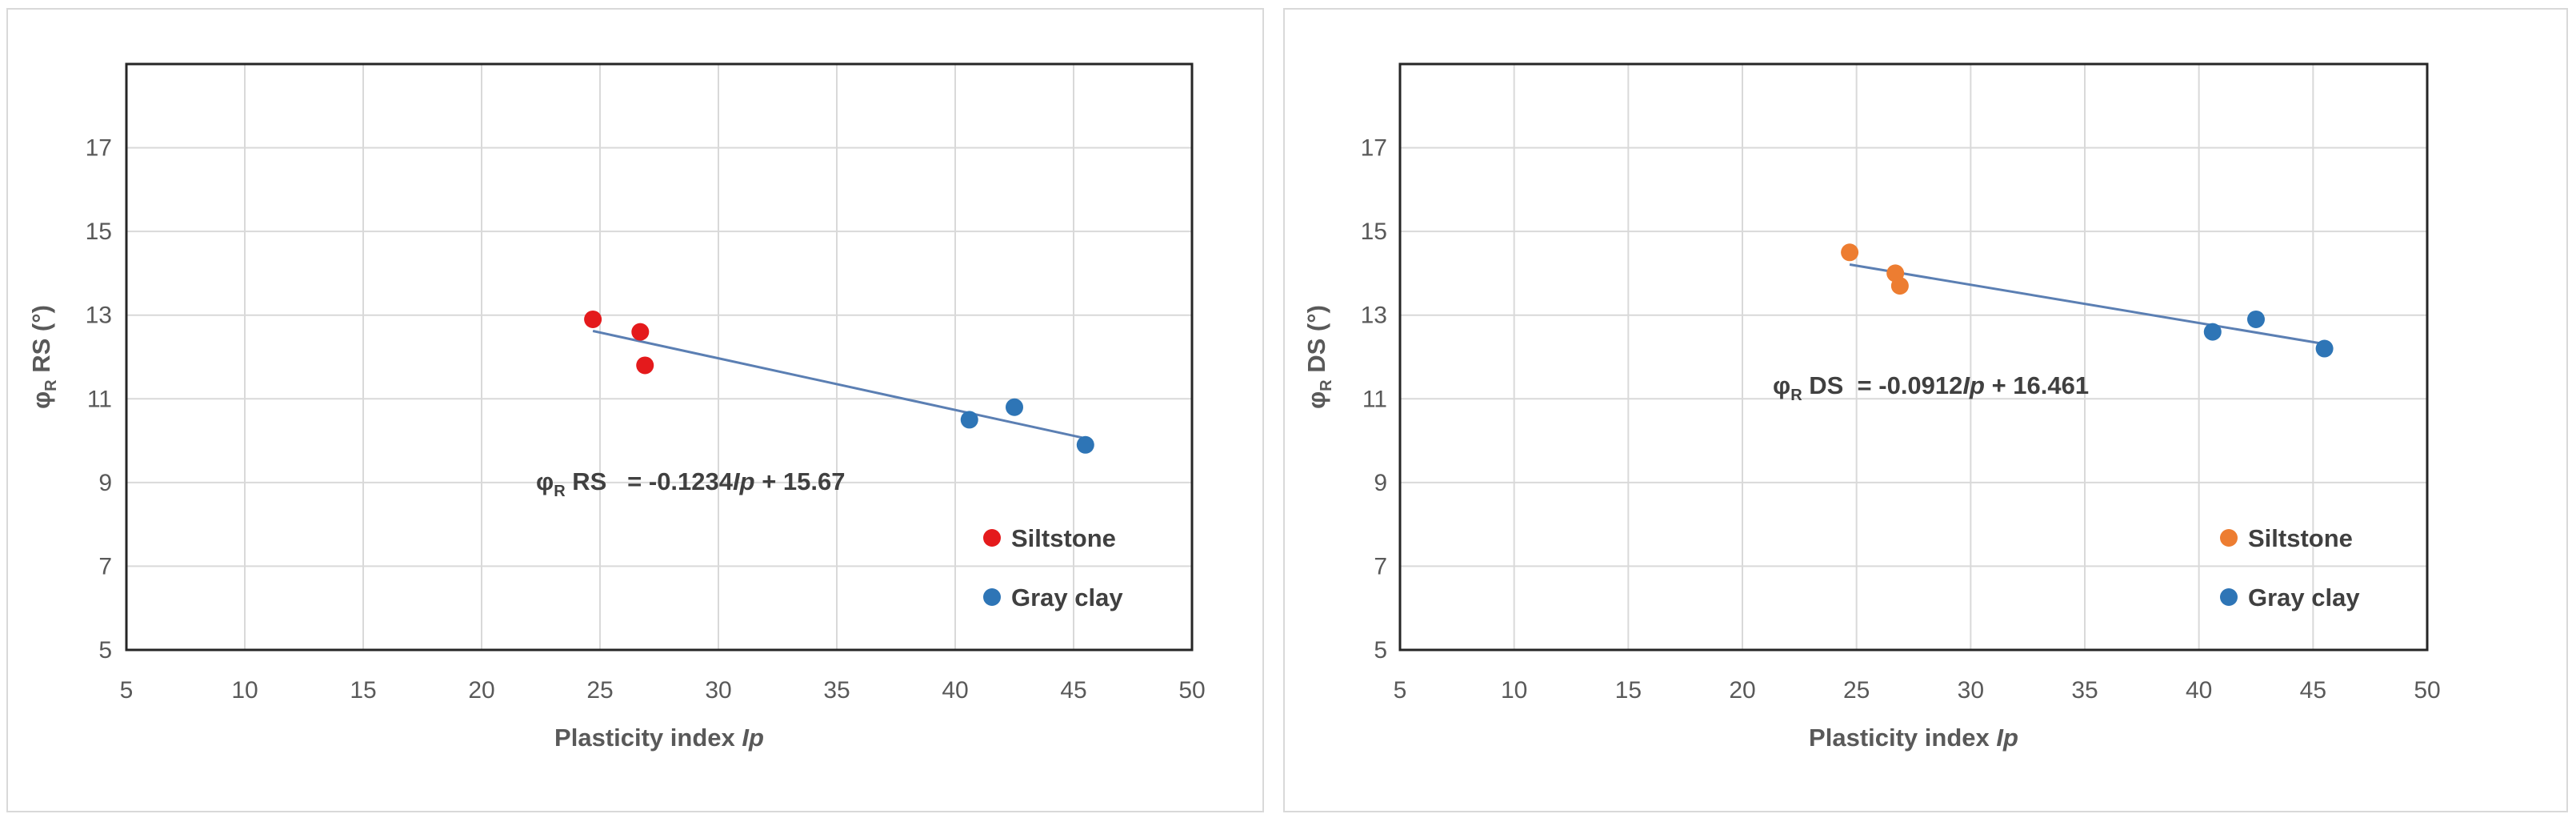 This screenshot has width=2576, height=822. What do you see at coordinates (690, 483) in the screenshot?
I see `trendline-equation: φR RS = -0.1234Ip + 15.67` at bounding box center [690, 483].